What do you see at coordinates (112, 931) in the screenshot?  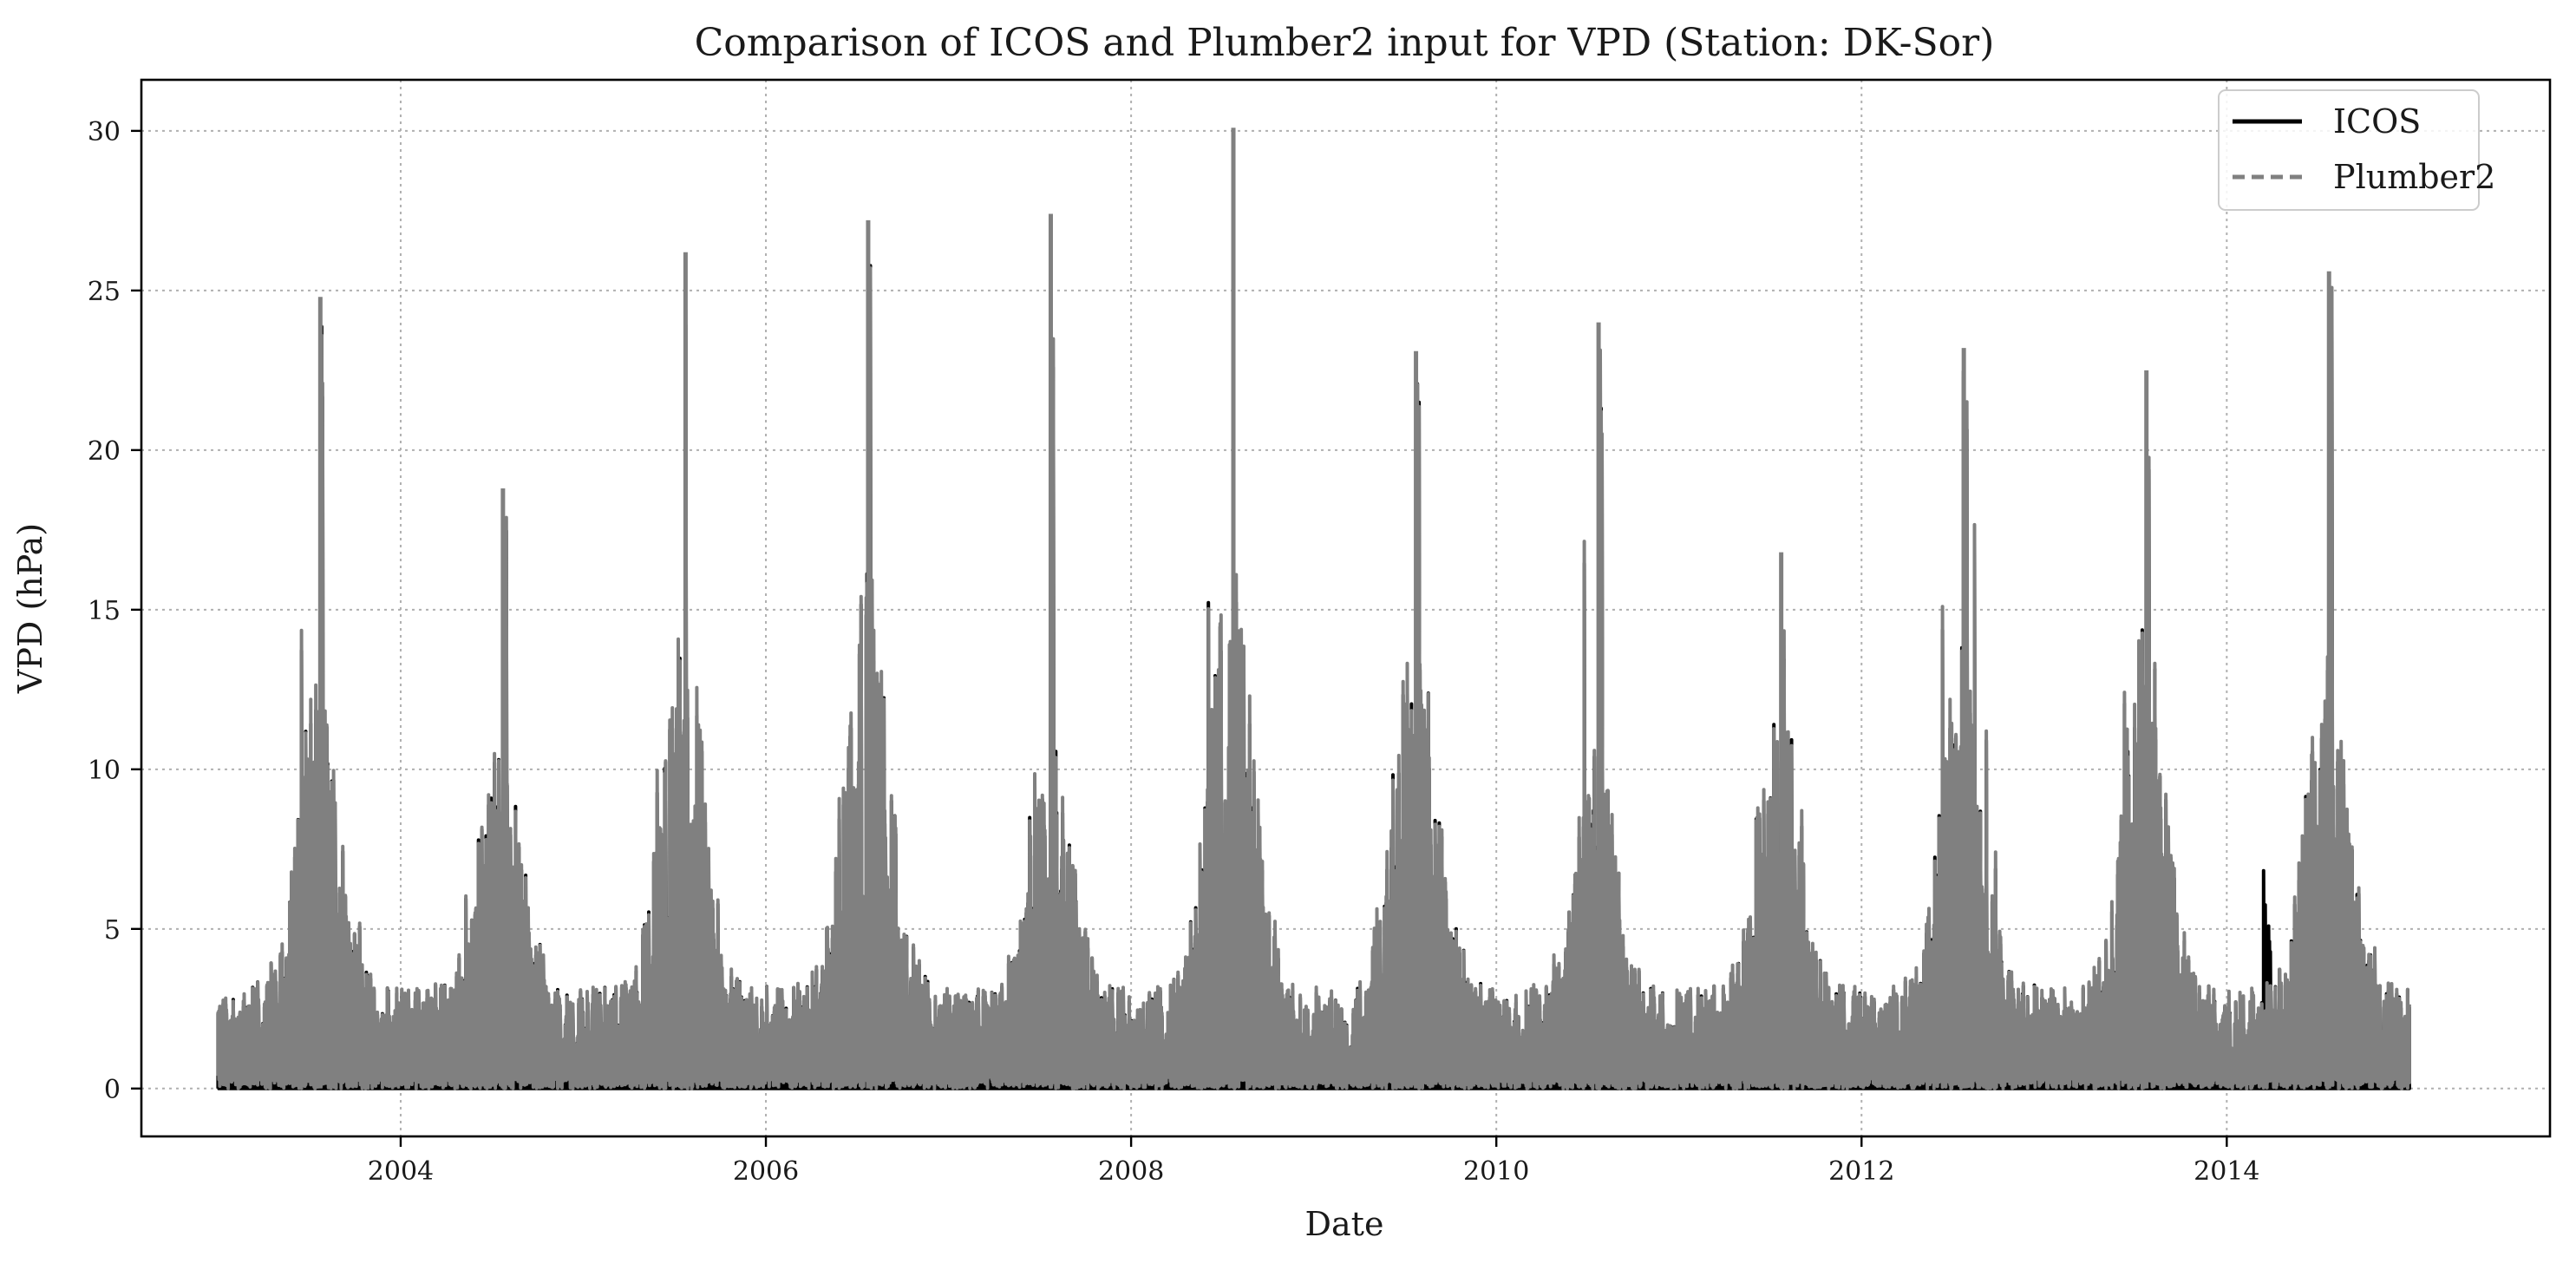 I see `y-tick-label: 5` at bounding box center [112, 931].